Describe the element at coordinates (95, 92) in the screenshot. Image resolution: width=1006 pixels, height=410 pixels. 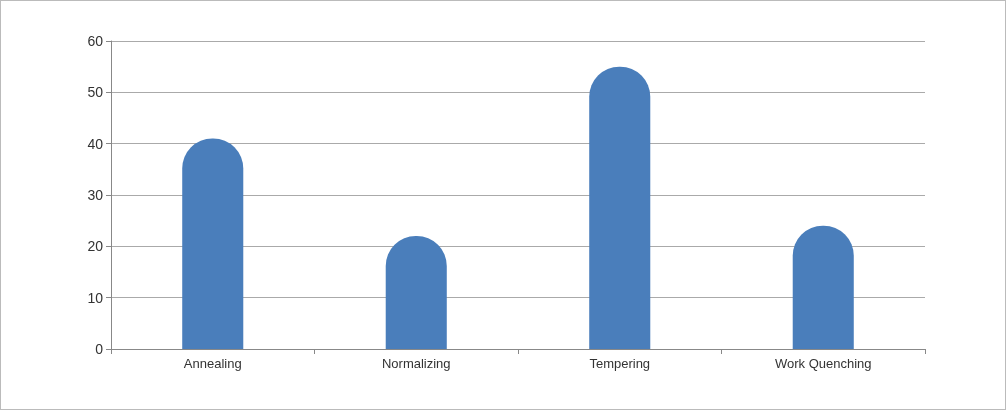
I see `y-tick-label: 50` at that location.